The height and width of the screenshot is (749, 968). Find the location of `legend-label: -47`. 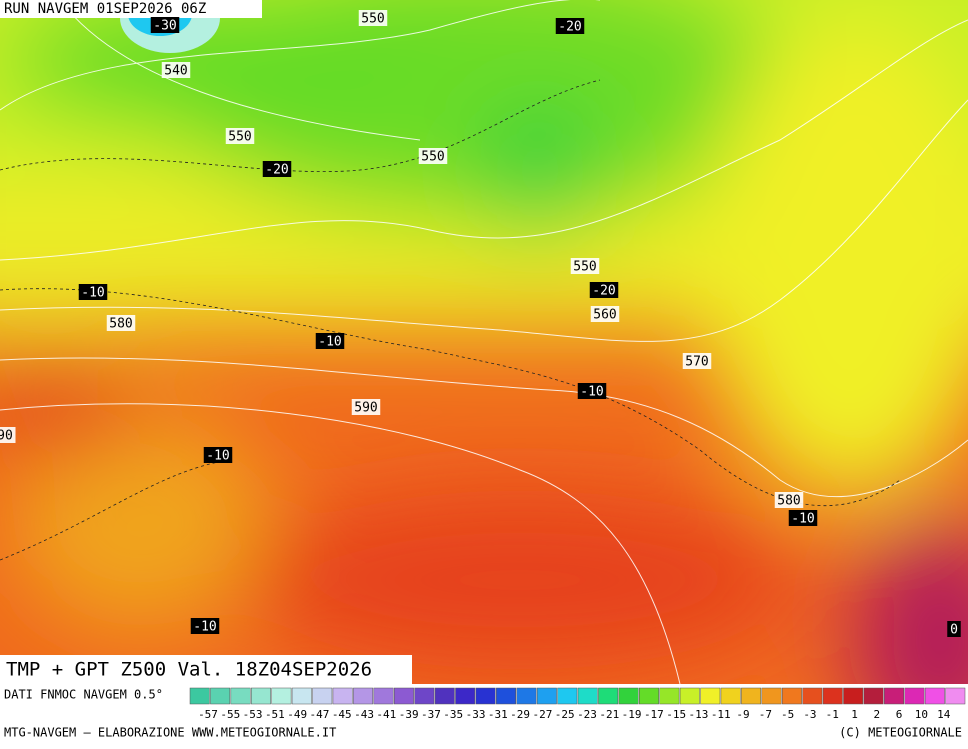

legend-label: -47 is located at coordinates (320, 714).